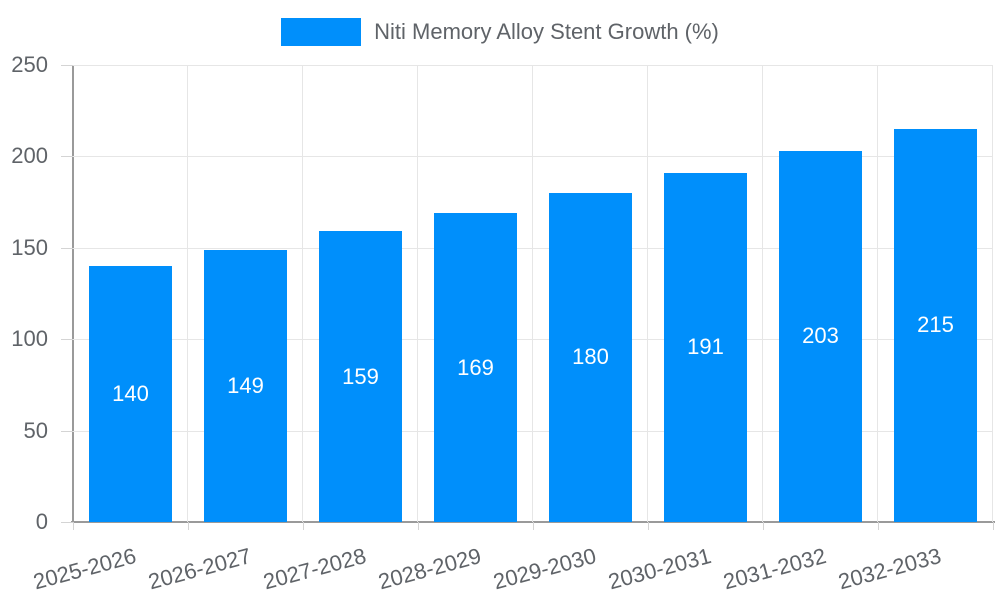  I want to click on y-tick-label: 0, so click(41, 521).